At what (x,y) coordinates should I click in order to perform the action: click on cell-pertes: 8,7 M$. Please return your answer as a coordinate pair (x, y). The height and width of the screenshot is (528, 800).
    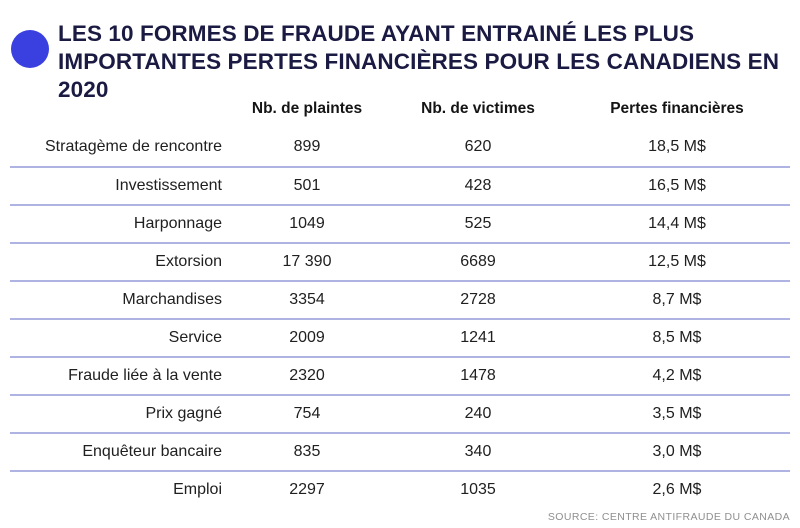
    Looking at the image, I should click on (677, 299).